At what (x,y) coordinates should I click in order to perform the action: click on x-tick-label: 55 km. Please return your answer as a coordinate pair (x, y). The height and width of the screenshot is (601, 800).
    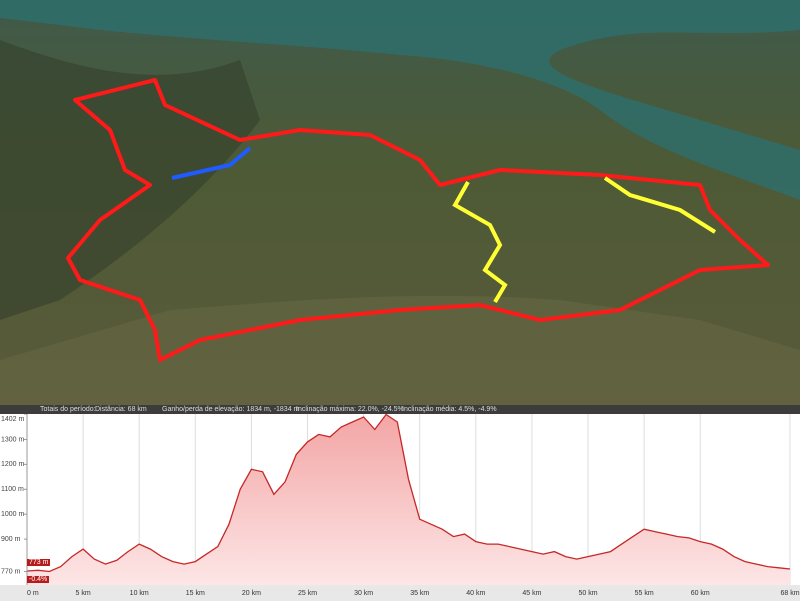
    Looking at the image, I should click on (644, 593).